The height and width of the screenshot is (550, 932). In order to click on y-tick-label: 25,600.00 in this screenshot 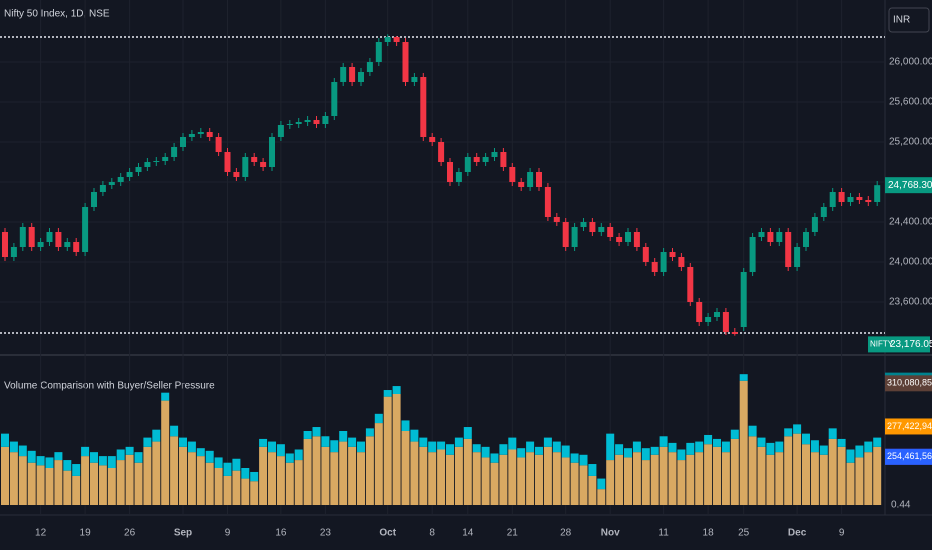, I will do `click(910, 102)`.